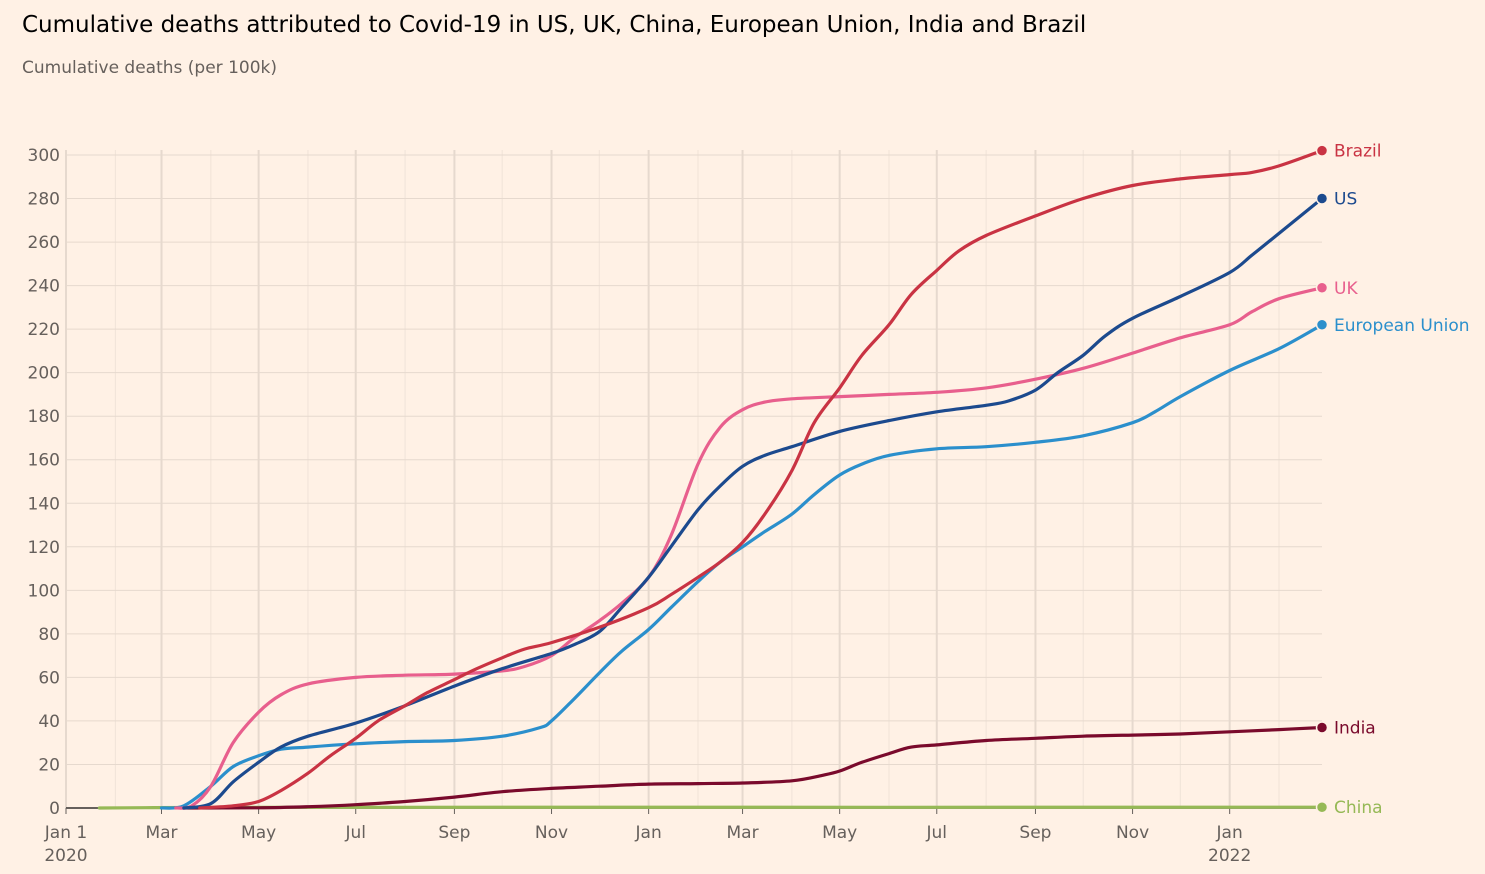 This screenshot has width=1485, height=874. Describe the element at coordinates (149, 68) in the screenshot. I see `chart-subtitle: Cumulative deaths (per 100k)` at that location.